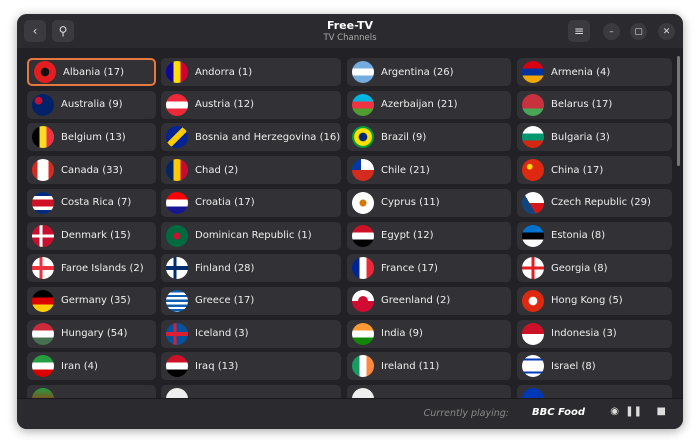  I want to click on country-item: Belarus (17), so click(594, 104).